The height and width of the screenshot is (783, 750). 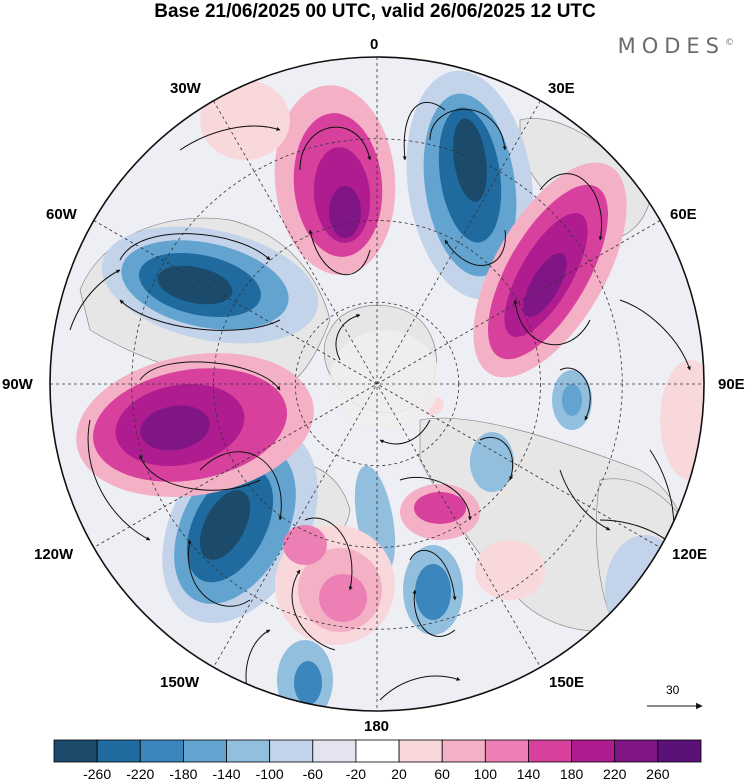 What do you see at coordinates (690, 554) in the screenshot?
I see `lon-label-120e: 120E` at bounding box center [690, 554].